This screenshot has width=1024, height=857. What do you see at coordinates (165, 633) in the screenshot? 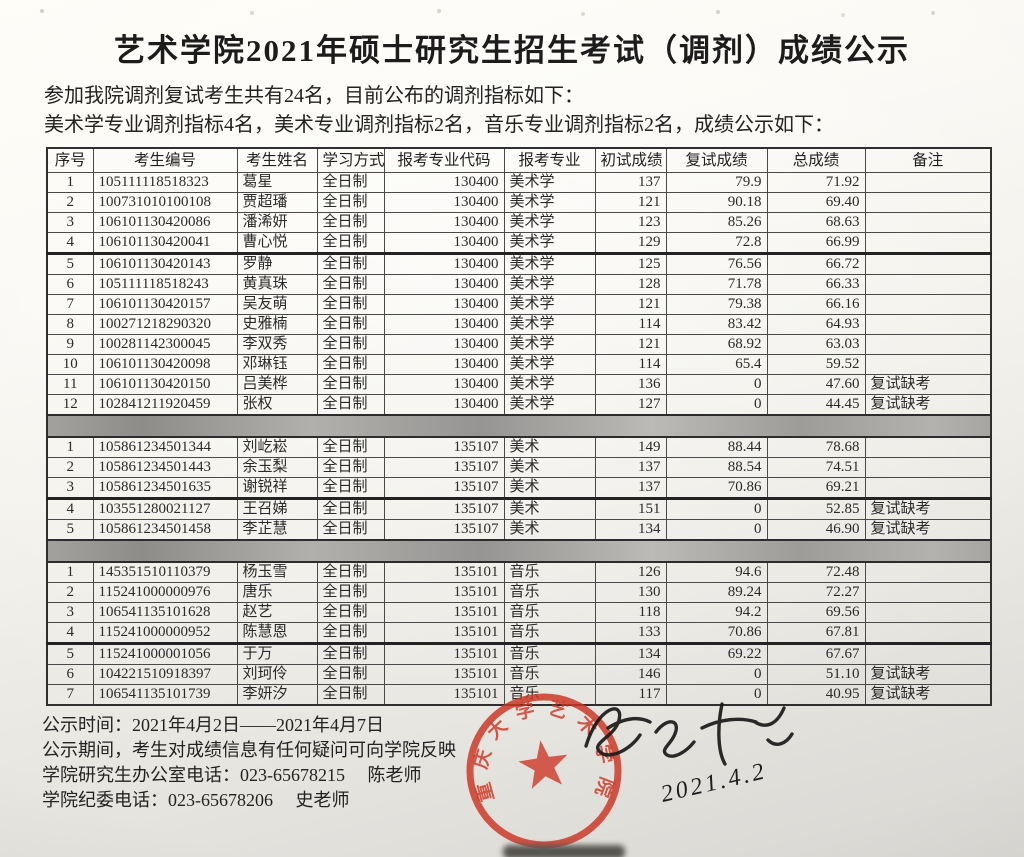
I see `cell-candidate-id: 115241000000952` at bounding box center [165, 633].